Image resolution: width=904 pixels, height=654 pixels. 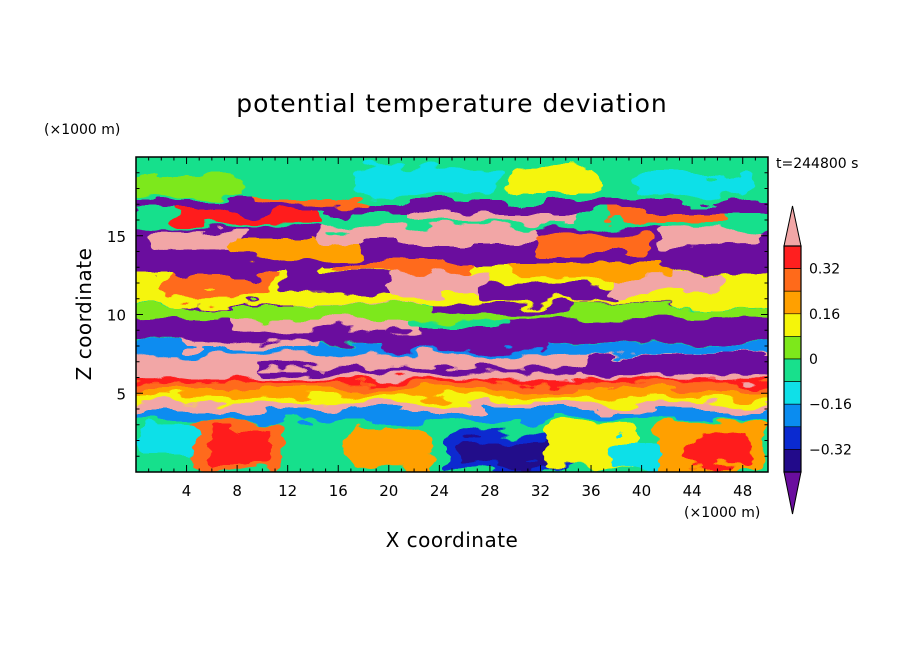 I want to click on x-tick-label: 20, so click(x=388, y=491).